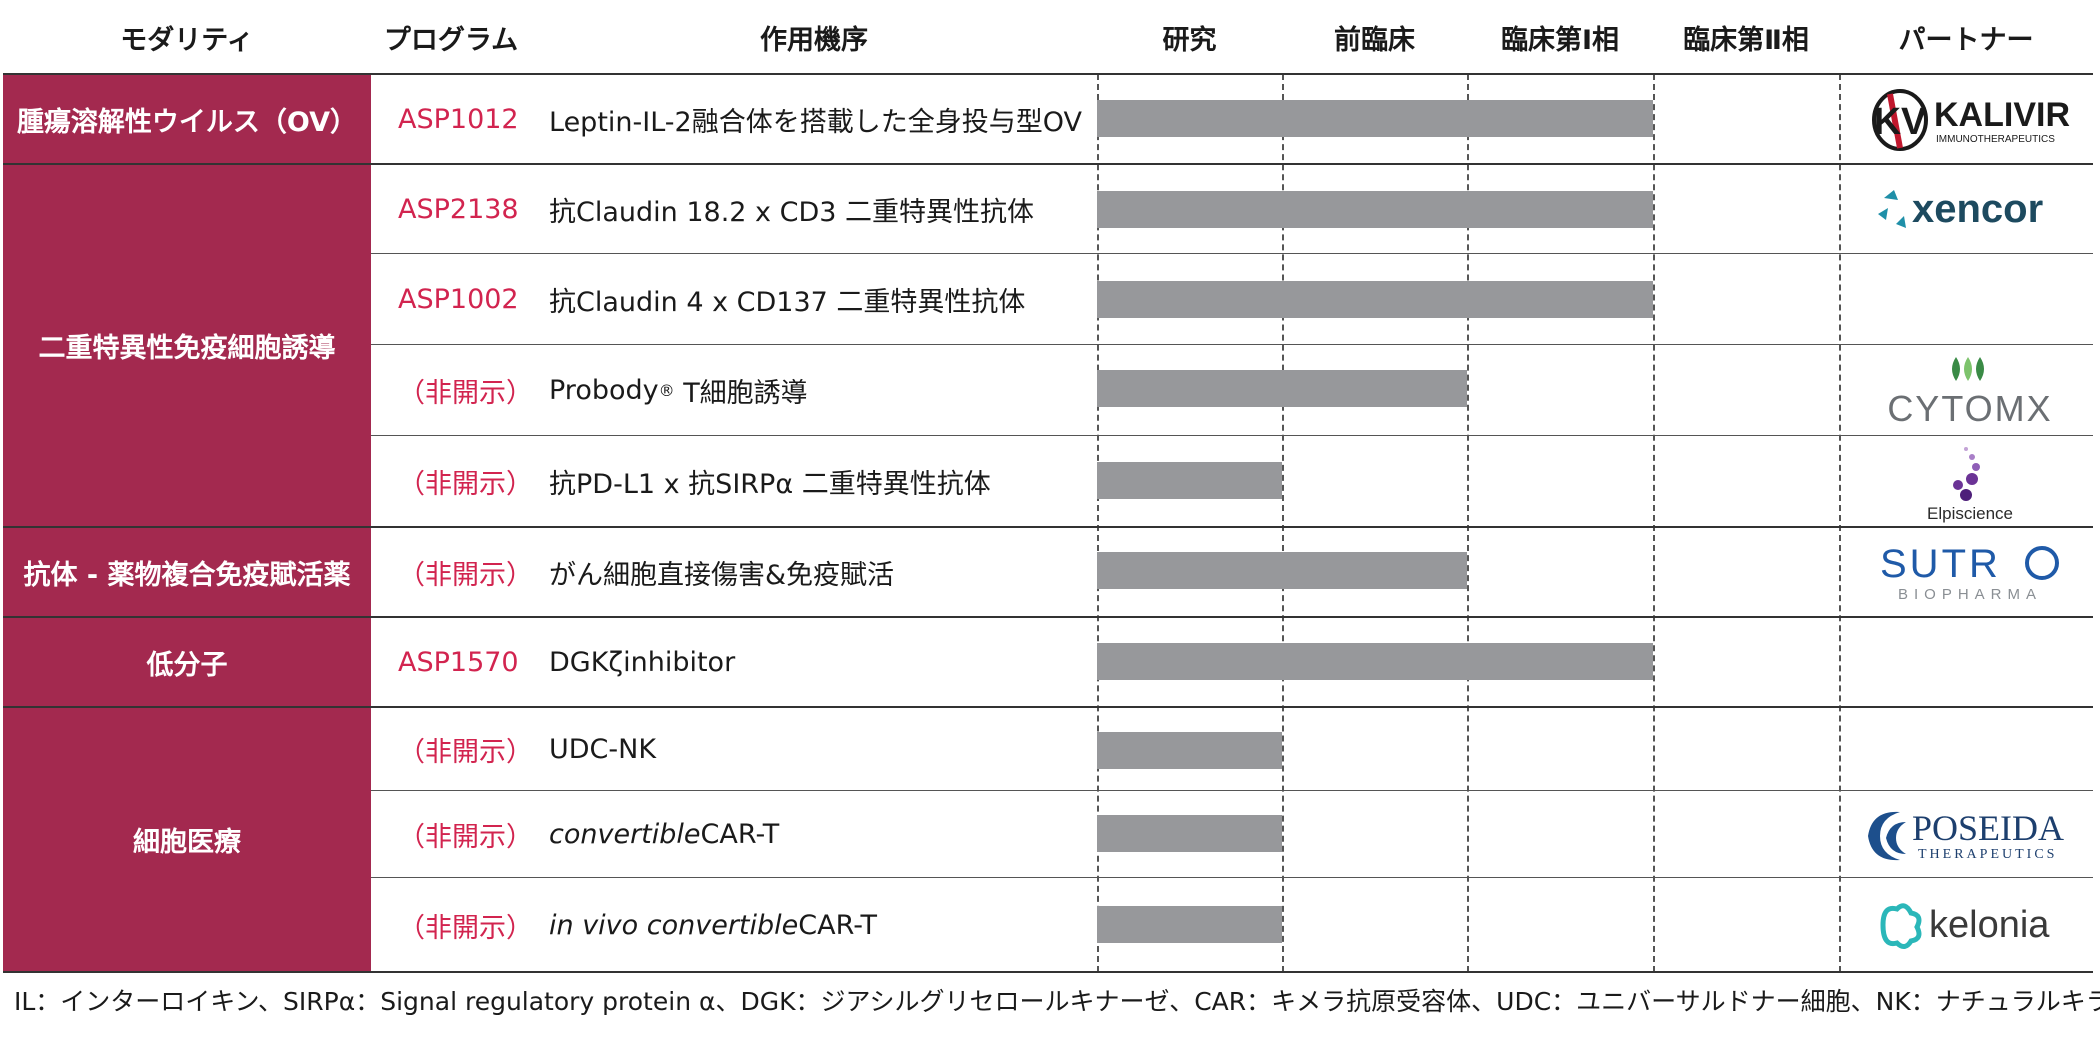  Describe the element at coordinates (1560, 40) in the screenshot. I see `header-phase1: 臨床第Ⅰ相` at that location.